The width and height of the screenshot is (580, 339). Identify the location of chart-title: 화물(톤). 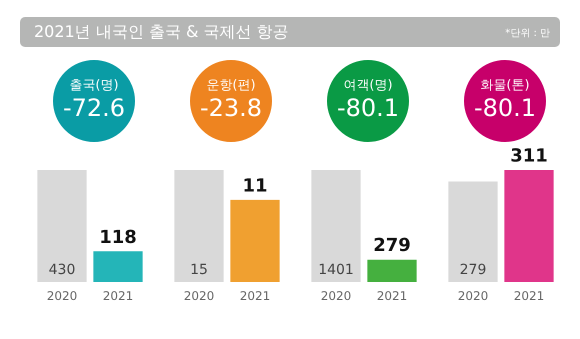
(505, 85).